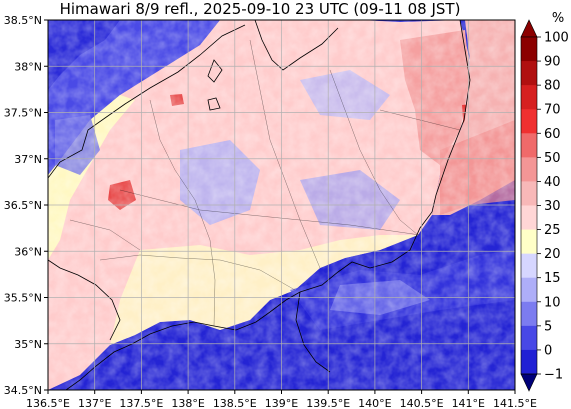  I want to click on colorbar-tick-label: 20, so click(552, 254).